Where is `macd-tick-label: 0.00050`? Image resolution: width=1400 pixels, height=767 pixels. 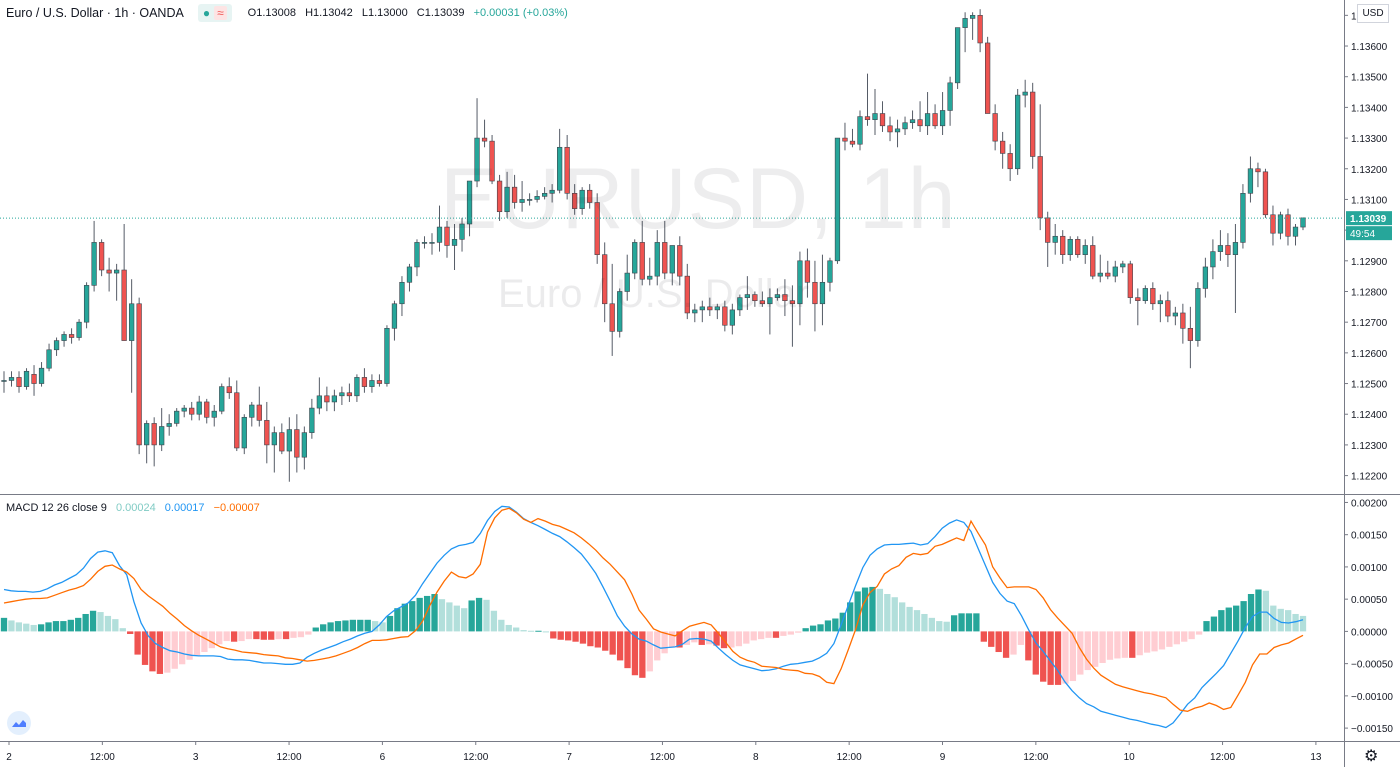 macd-tick-label: 0.00050 is located at coordinates (1369, 600).